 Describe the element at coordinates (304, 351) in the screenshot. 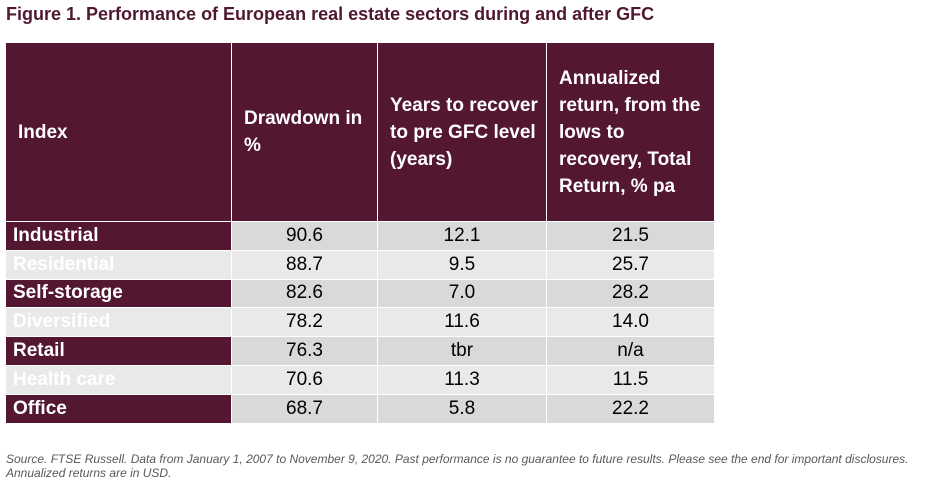

I see `drawdown-cell: 76.3` at that location.